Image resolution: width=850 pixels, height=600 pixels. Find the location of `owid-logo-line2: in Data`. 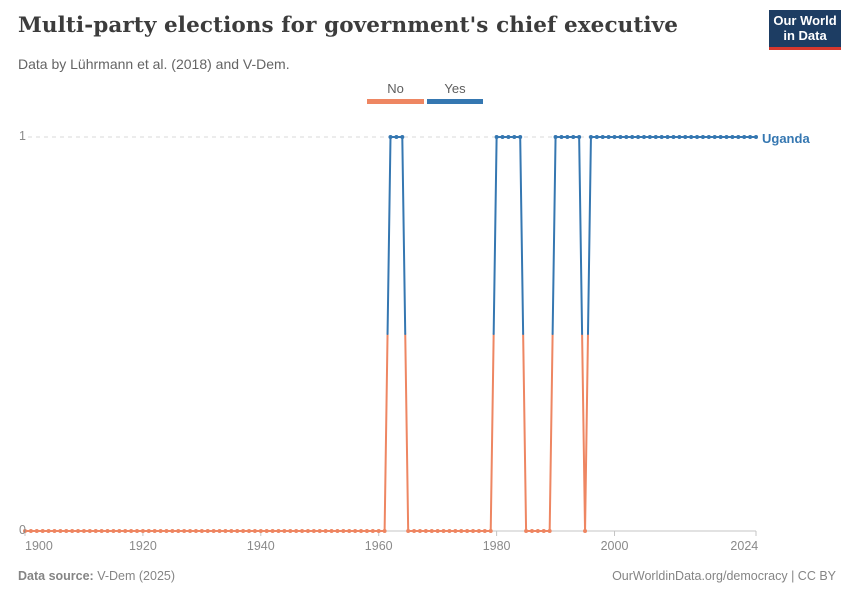

owid-logo-line2: in Data is located at coordinates (805, 35).